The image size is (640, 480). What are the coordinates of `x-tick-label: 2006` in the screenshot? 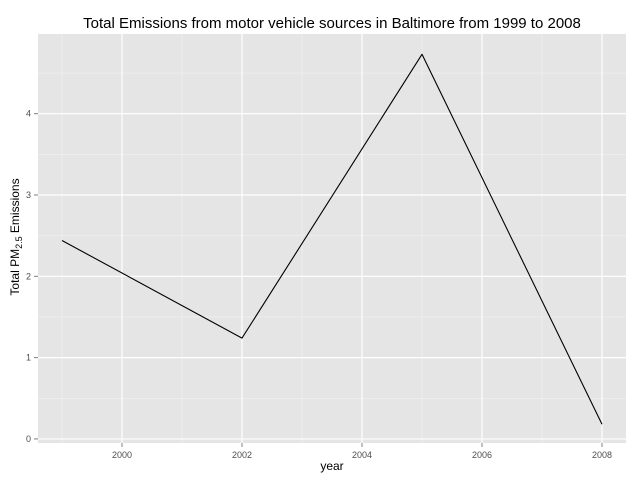 It's located at (482, 455).